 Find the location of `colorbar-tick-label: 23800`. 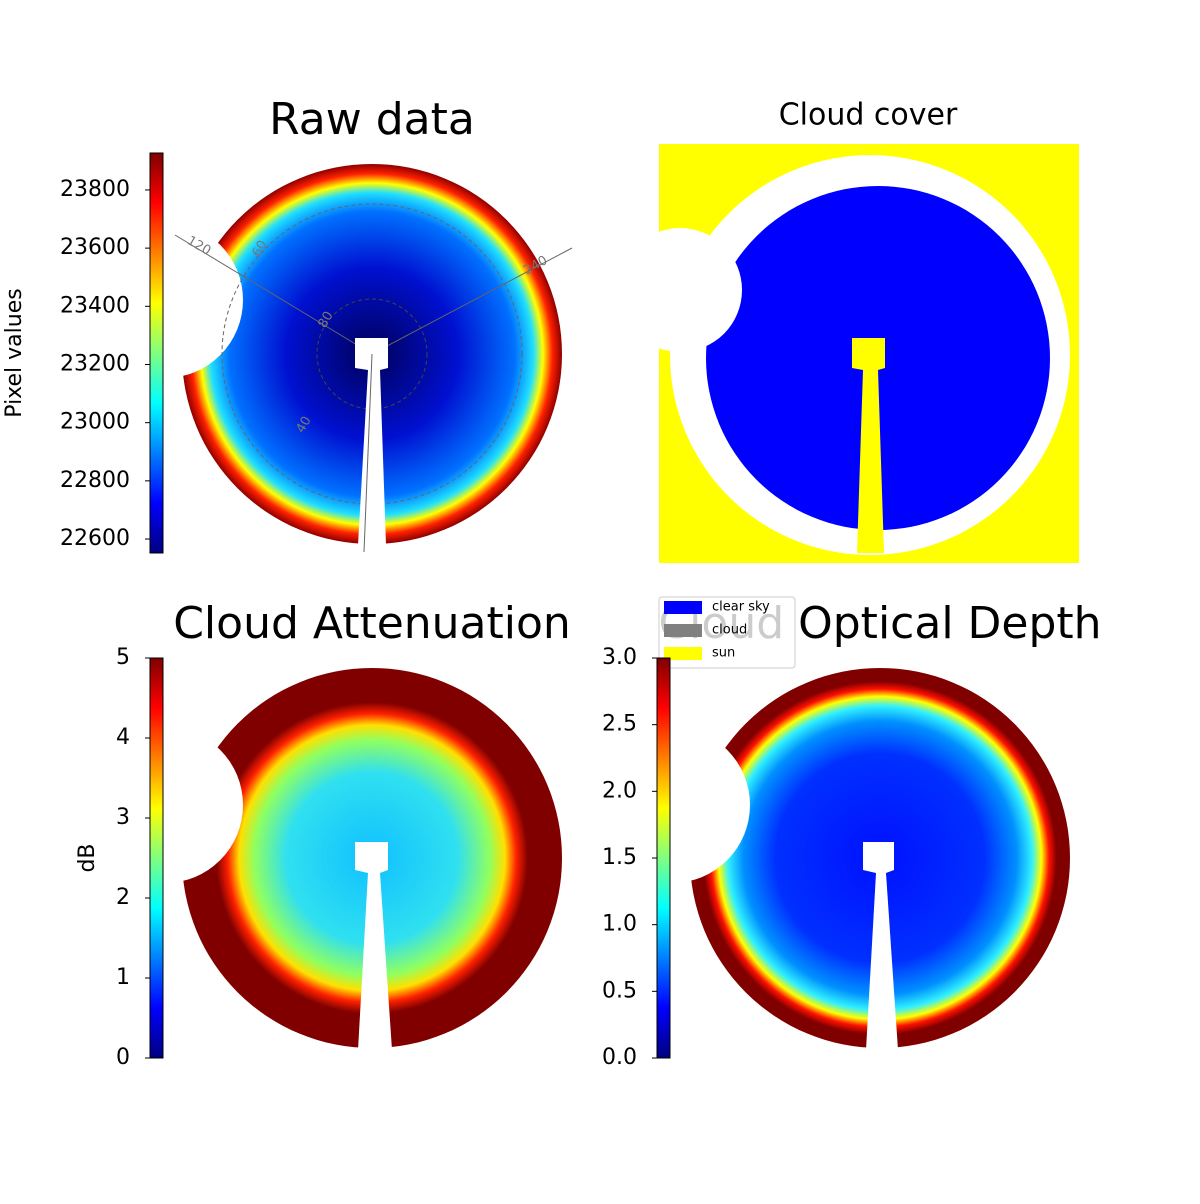

colorbar-tick-label: 23800 is located at coordinates (95, 189).